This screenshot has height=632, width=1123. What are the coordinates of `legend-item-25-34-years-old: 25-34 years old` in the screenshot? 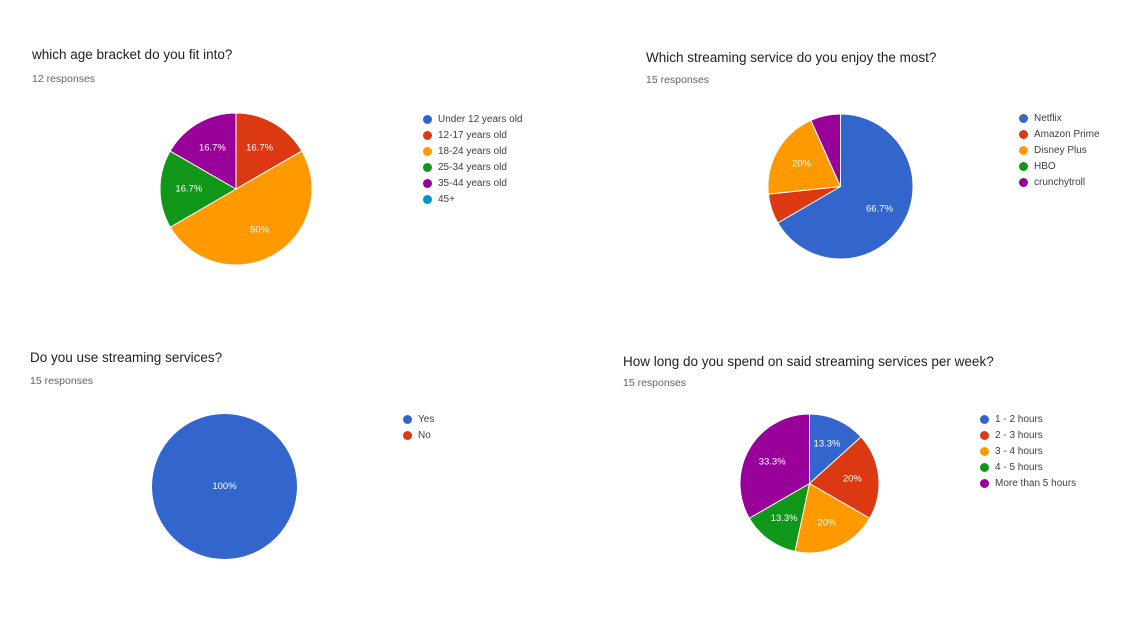 It's located at (473, 167).